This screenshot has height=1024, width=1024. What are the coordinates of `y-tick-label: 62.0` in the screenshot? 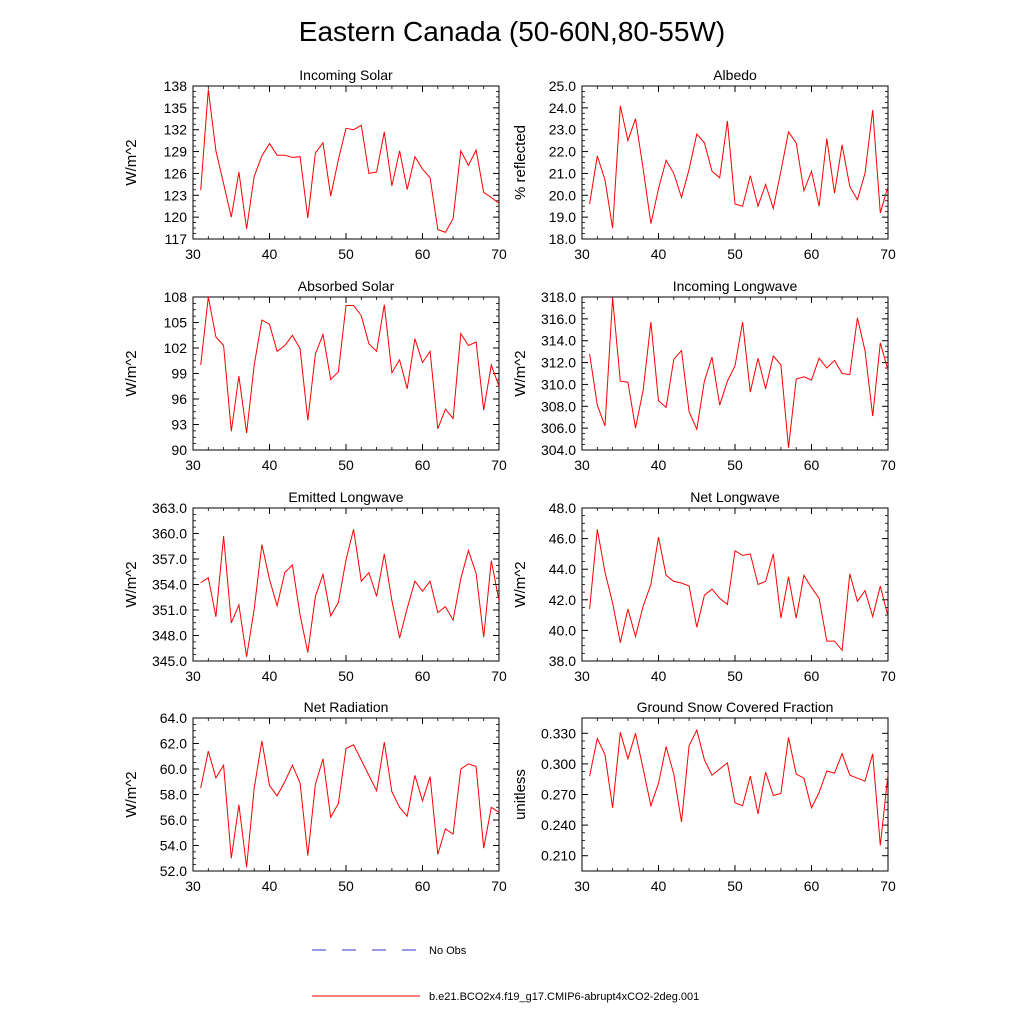 It's located at (173, 744).